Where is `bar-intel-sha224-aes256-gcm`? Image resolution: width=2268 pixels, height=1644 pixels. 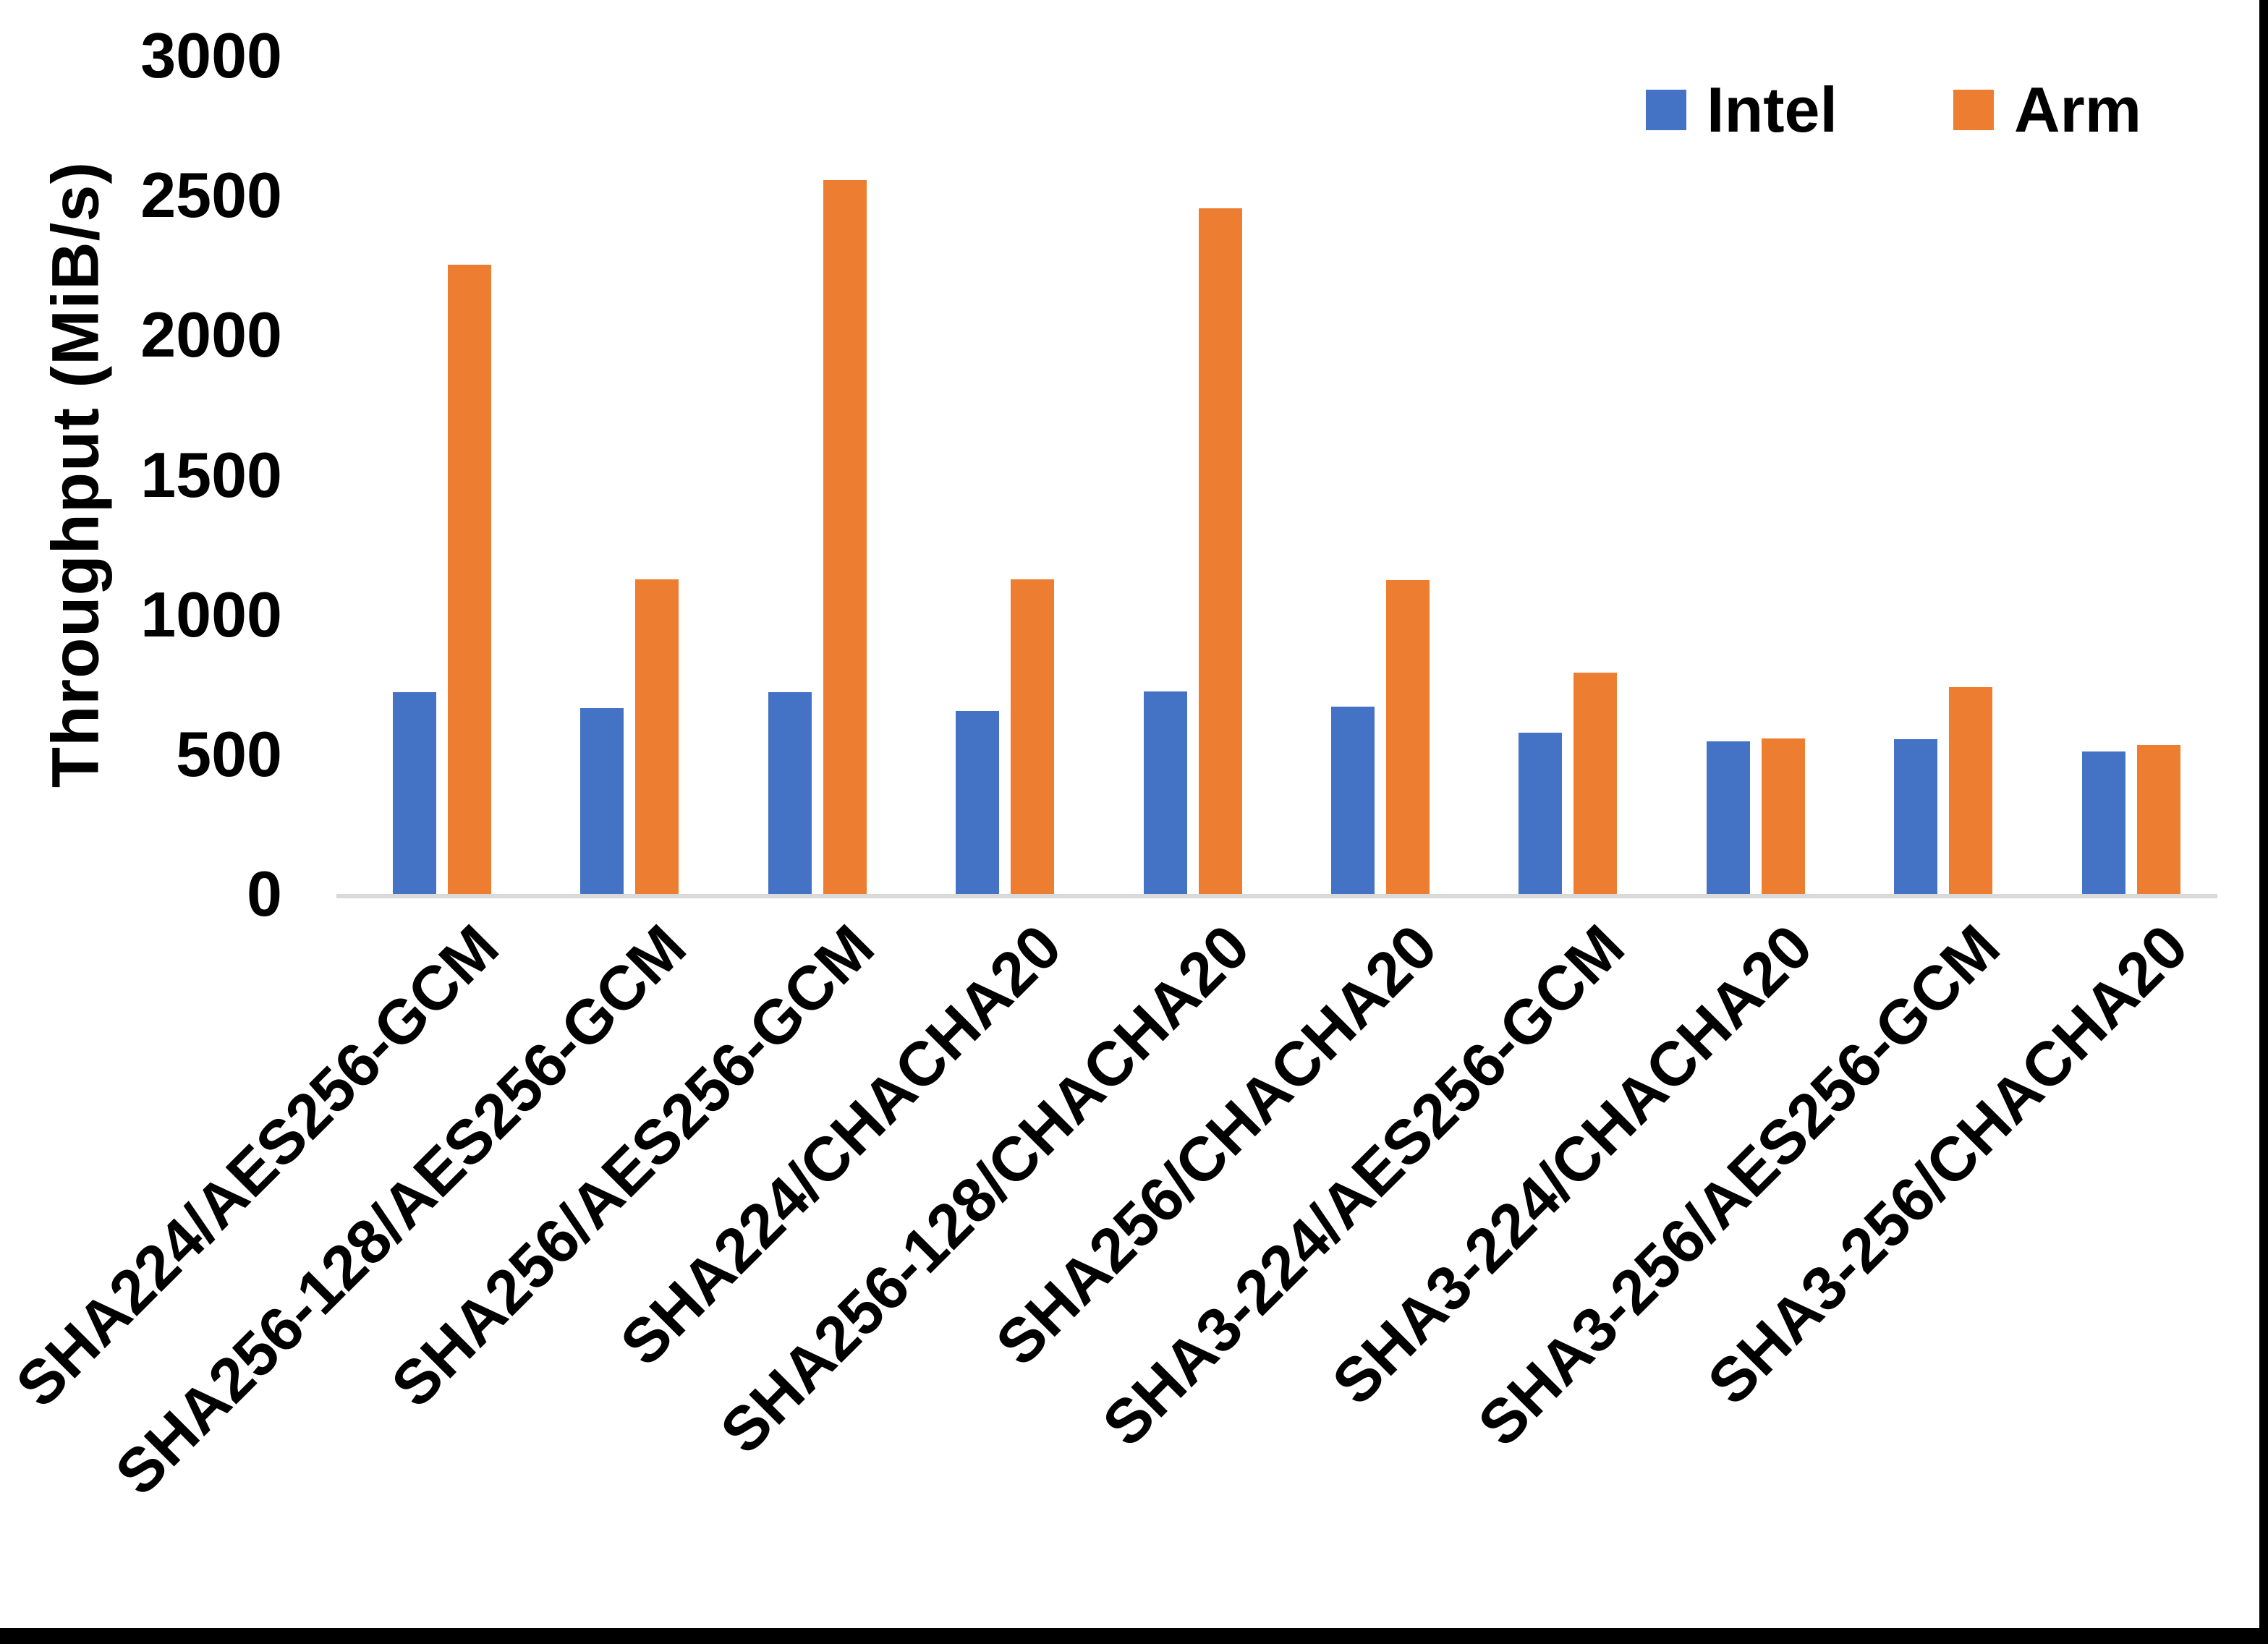 bar-intel-sha224-aes256-gcm is located at coordinates (414, 793).